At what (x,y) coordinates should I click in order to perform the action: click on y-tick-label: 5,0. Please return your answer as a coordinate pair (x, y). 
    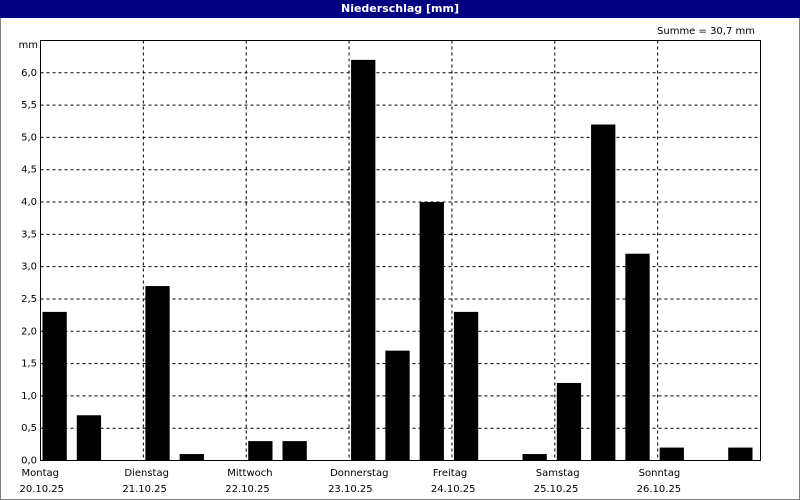
    Looking at the image, I should click on (29, 137).